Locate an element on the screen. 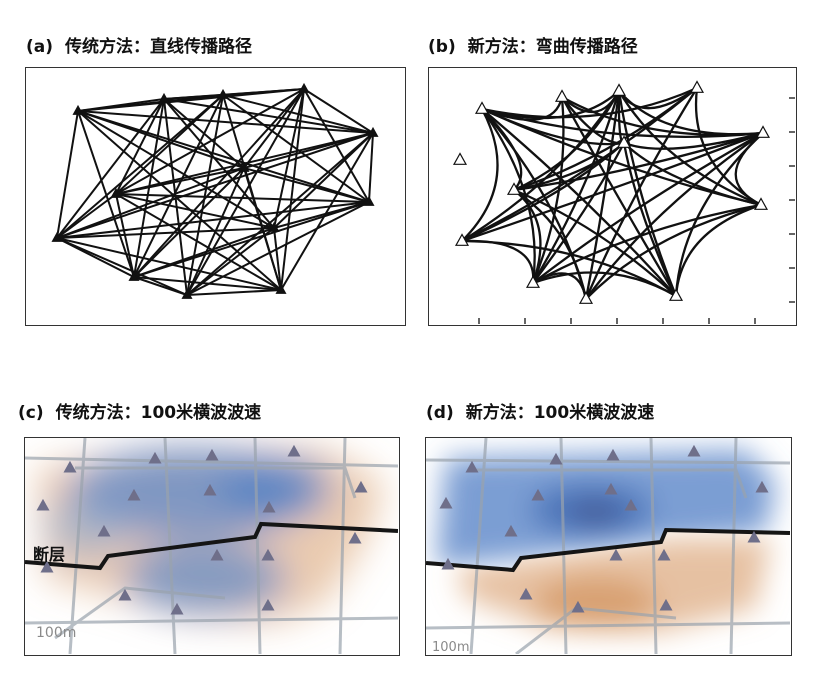  velocity-map-c-svg is located at coordinates (211, 546).